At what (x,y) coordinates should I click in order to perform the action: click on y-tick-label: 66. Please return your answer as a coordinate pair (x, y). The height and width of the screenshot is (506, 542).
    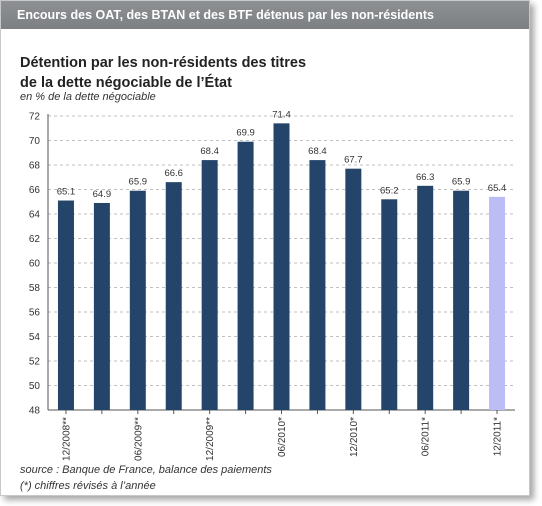
    Looking at the image, I should click on (35, 190).